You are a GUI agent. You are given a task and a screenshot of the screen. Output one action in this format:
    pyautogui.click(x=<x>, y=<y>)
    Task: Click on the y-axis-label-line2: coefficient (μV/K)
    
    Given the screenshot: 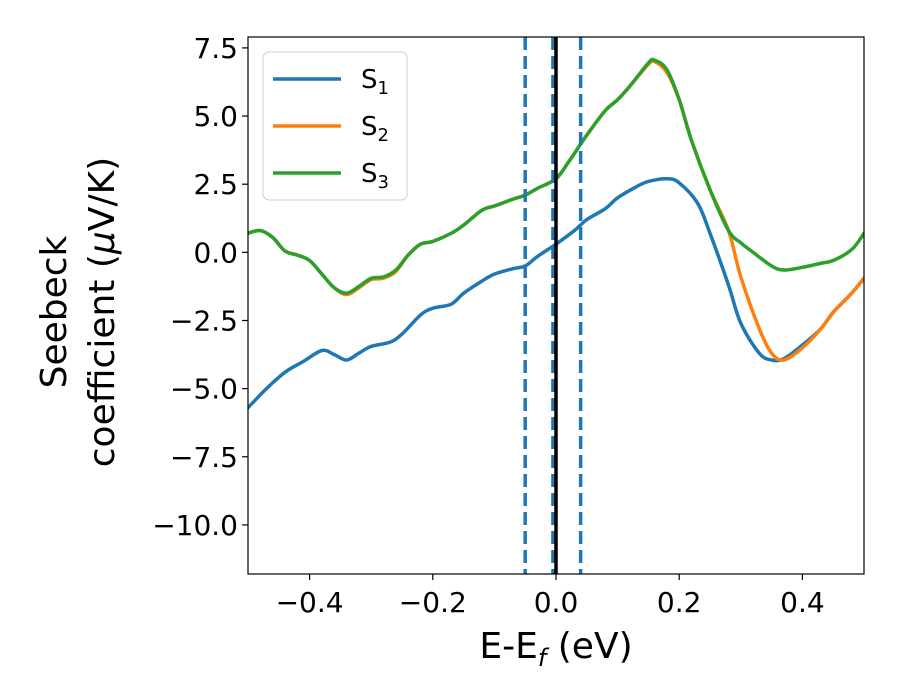 What is the action you would take?
    pyautogui.click(x=102, y=312)
    